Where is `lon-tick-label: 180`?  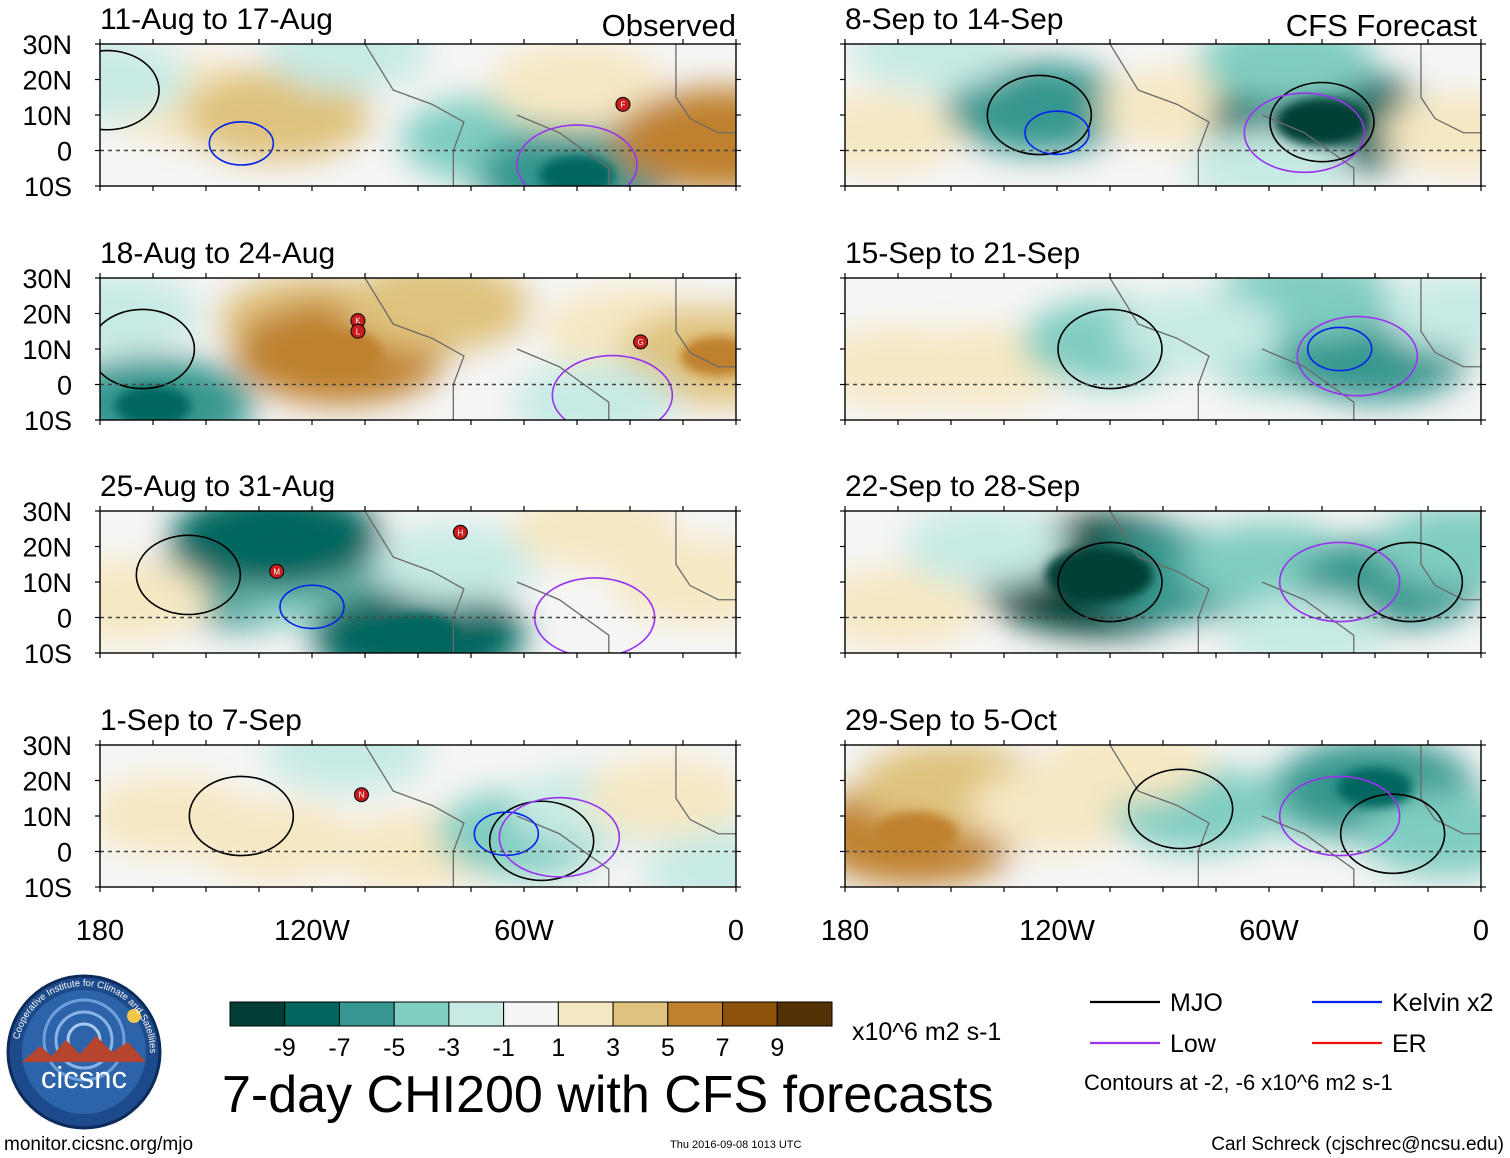 lon-tick-label: 180 is located at coordinates (845, 931).